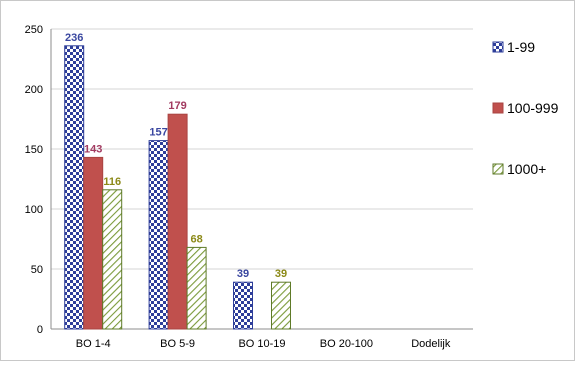 The width and height of the screenshot is (575, 365). Describe the element at coordinates (93, 149) in the screenshot. I see `data-label: 143` at that location.